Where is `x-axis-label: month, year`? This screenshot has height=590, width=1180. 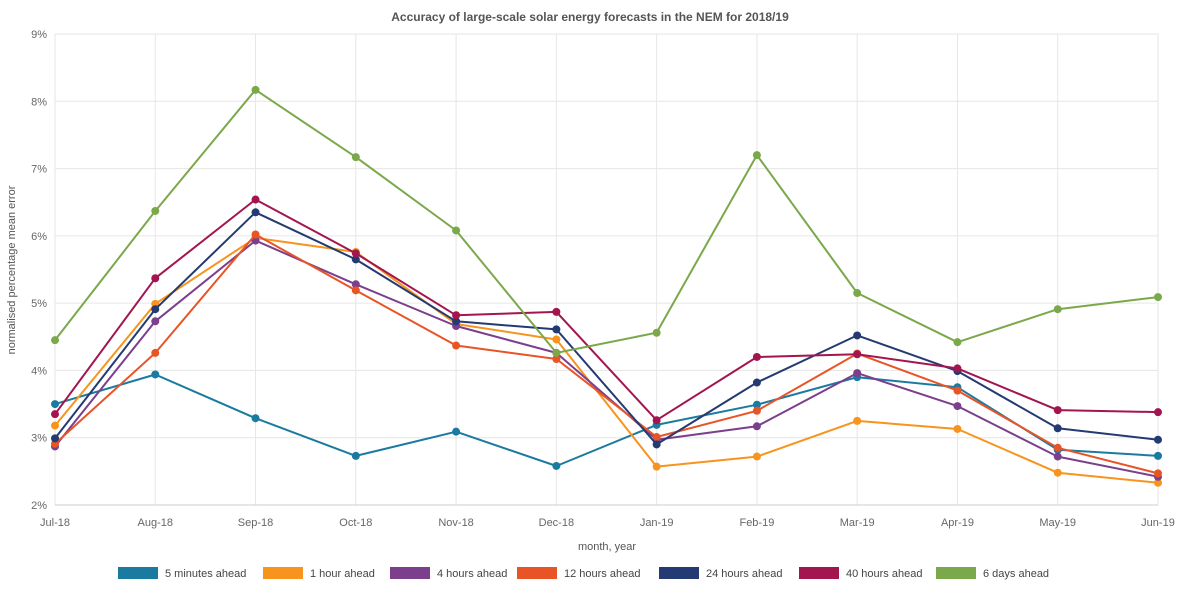 x-axis-label: month, year is located at coordinates (607, 547).